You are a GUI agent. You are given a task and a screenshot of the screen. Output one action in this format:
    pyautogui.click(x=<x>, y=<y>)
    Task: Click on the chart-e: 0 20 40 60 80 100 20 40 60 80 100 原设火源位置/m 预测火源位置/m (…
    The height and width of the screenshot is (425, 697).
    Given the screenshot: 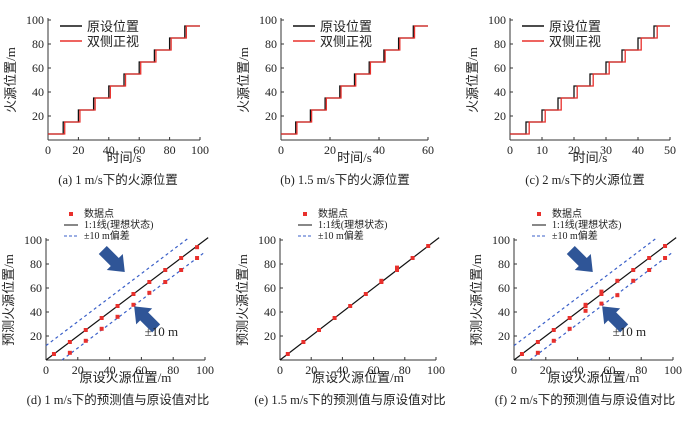 What is the action you would take?
    pyautogui.click(x=340, y=307)
    